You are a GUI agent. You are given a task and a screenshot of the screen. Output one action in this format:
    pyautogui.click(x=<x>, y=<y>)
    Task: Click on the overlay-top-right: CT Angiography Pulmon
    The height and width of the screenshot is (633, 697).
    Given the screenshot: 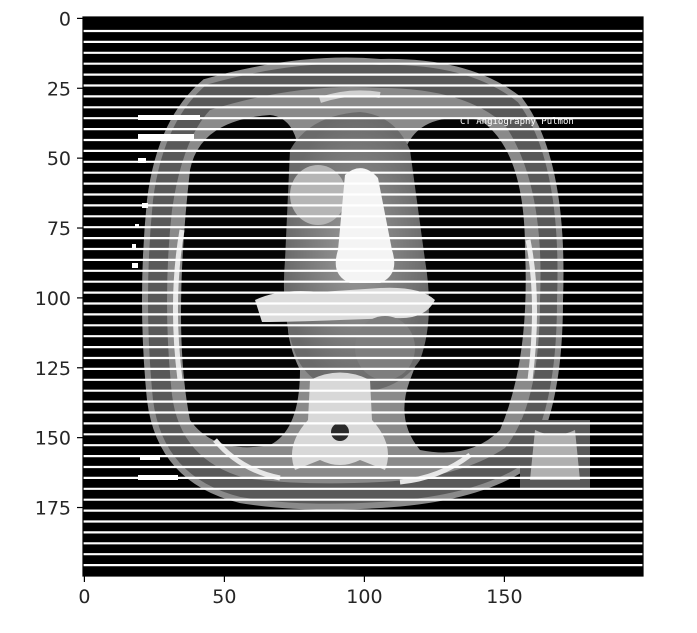 What is the action you would take?
    pyautogui.click(x=517, y=122)
    